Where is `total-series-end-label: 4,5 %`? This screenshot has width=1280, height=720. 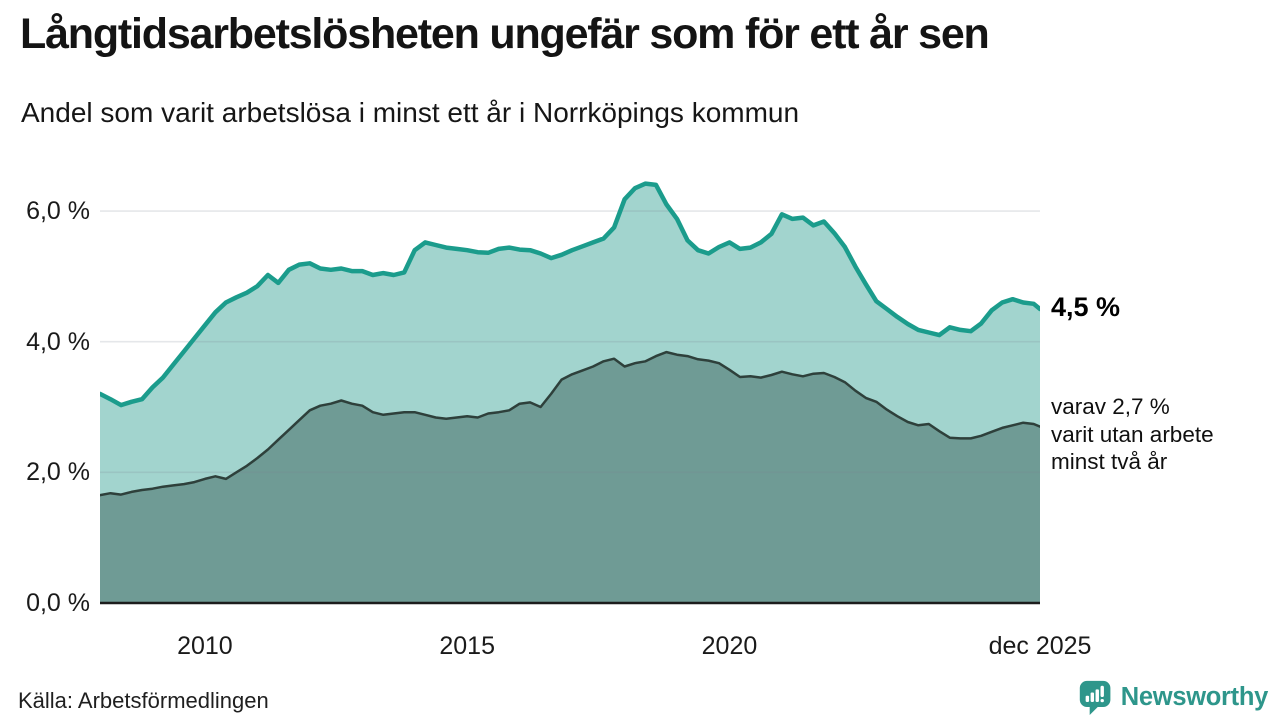
total-series-end-label: 4,5 % is located at coordinates (1086, 307).